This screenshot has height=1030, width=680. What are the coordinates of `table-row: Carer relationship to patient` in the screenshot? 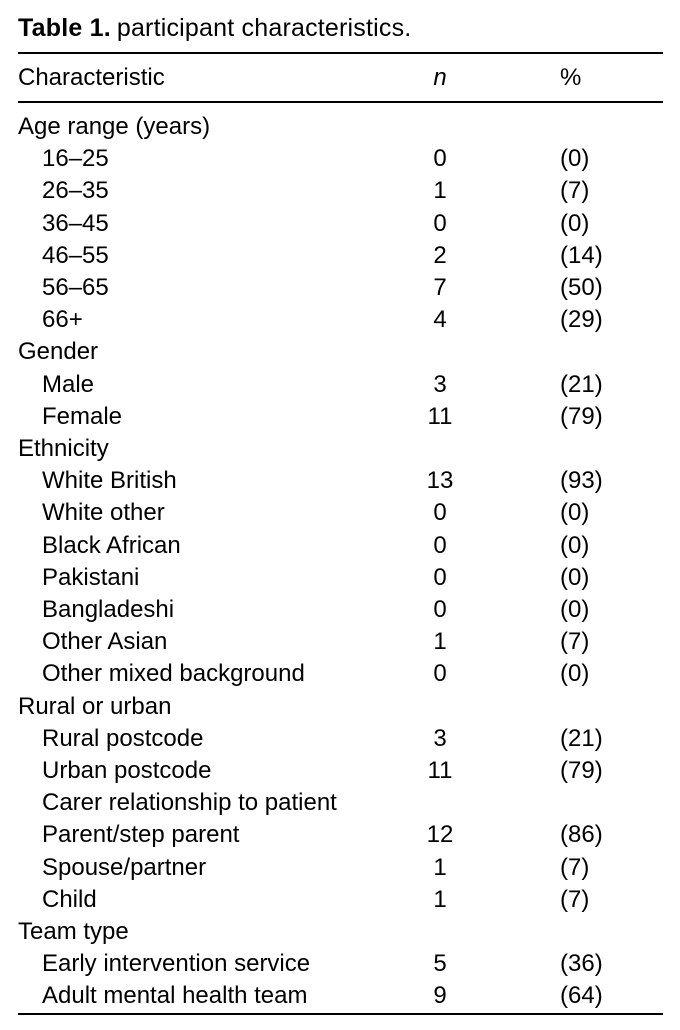 It's located at (340, 803).